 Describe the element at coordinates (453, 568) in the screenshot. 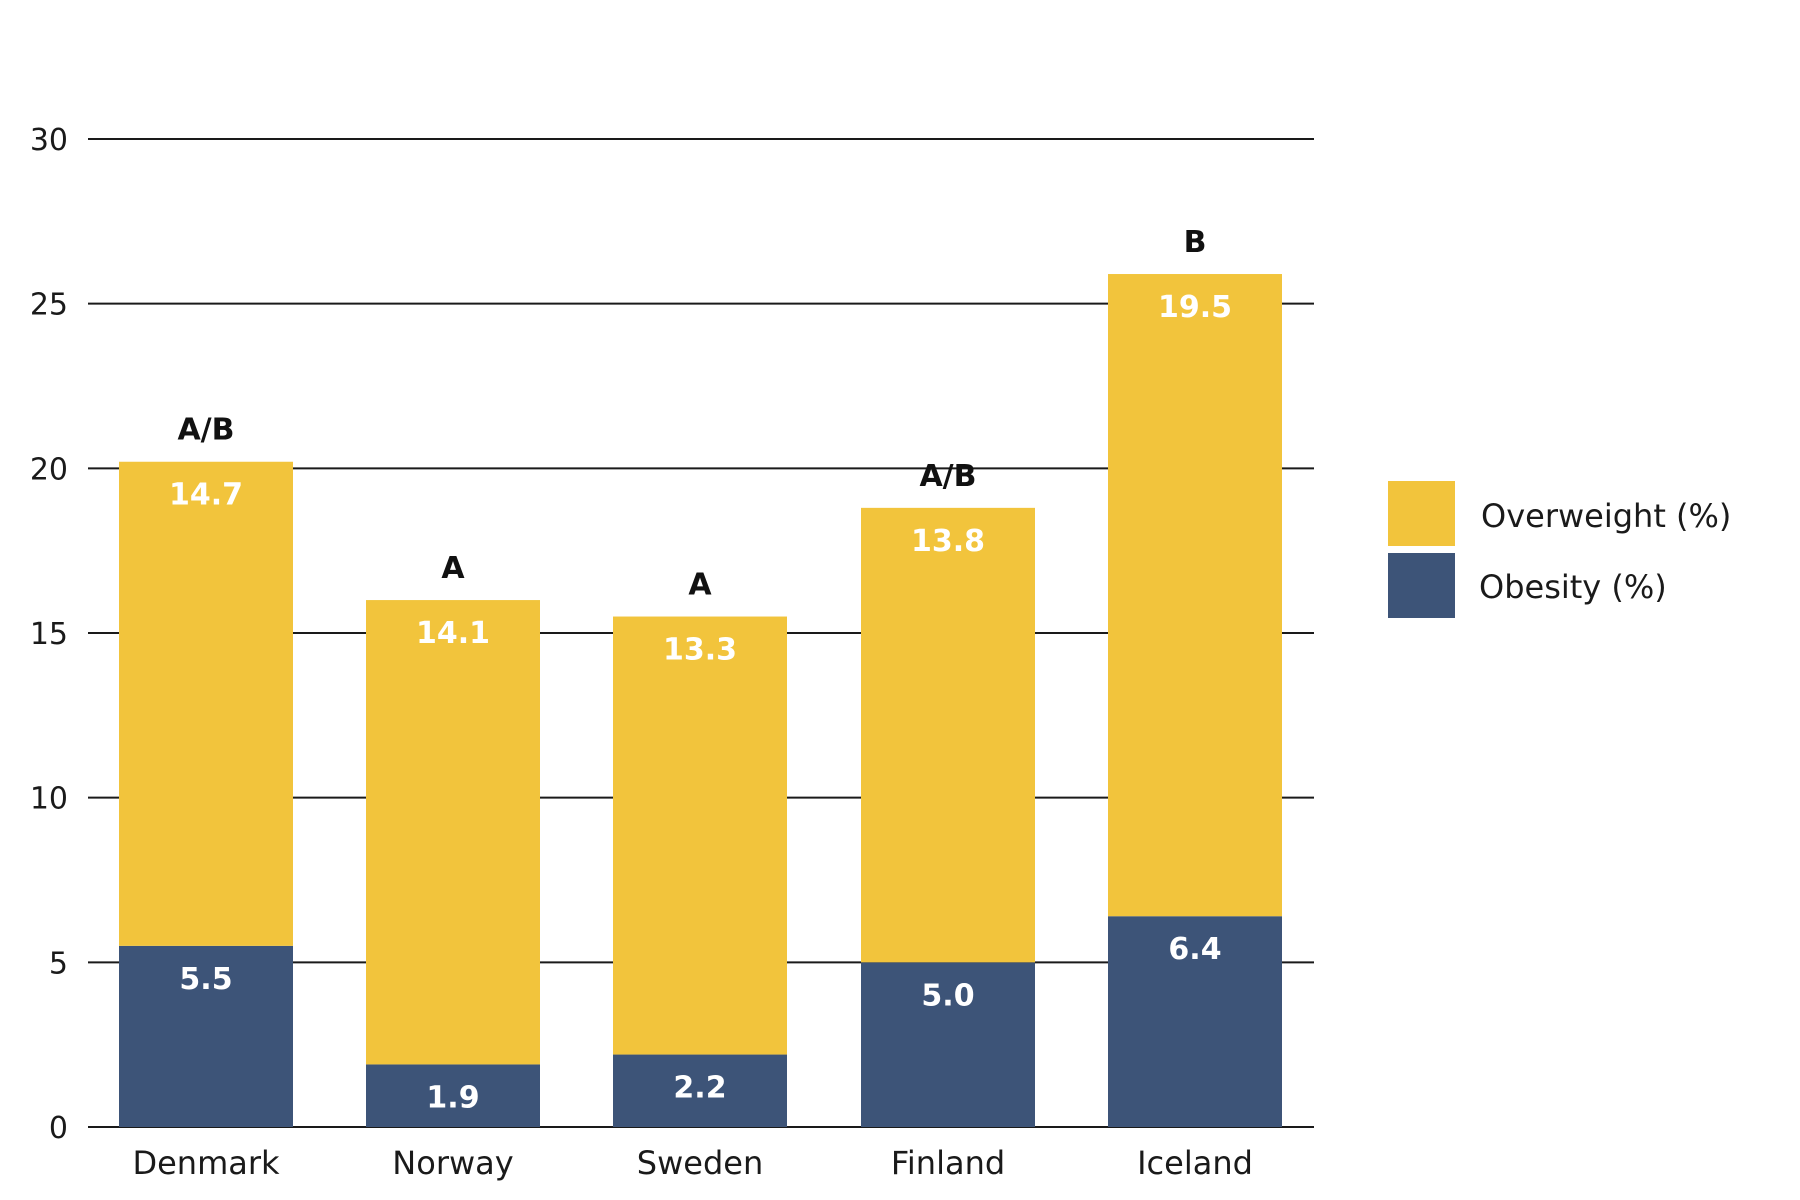

I see `group-label-norway: A` at that location.